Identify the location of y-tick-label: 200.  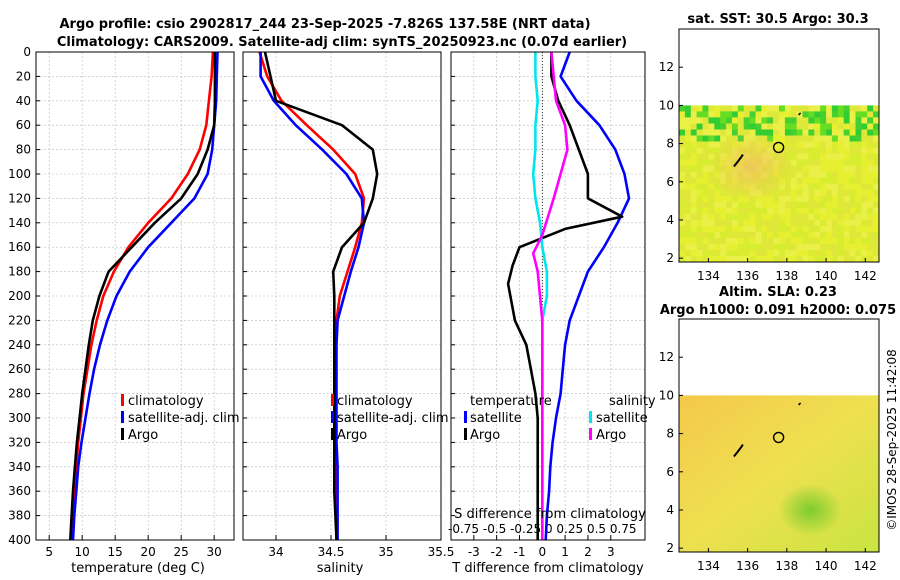
(19, 296).